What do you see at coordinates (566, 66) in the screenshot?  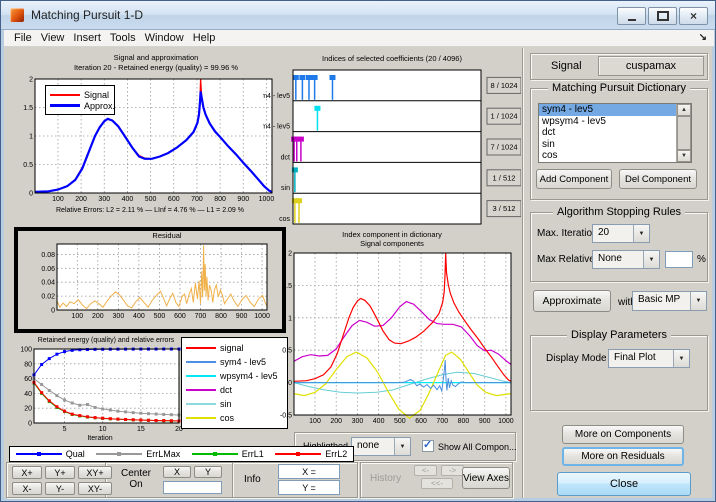 I see `signal-label: Signal` at bounding box center [566, 66].